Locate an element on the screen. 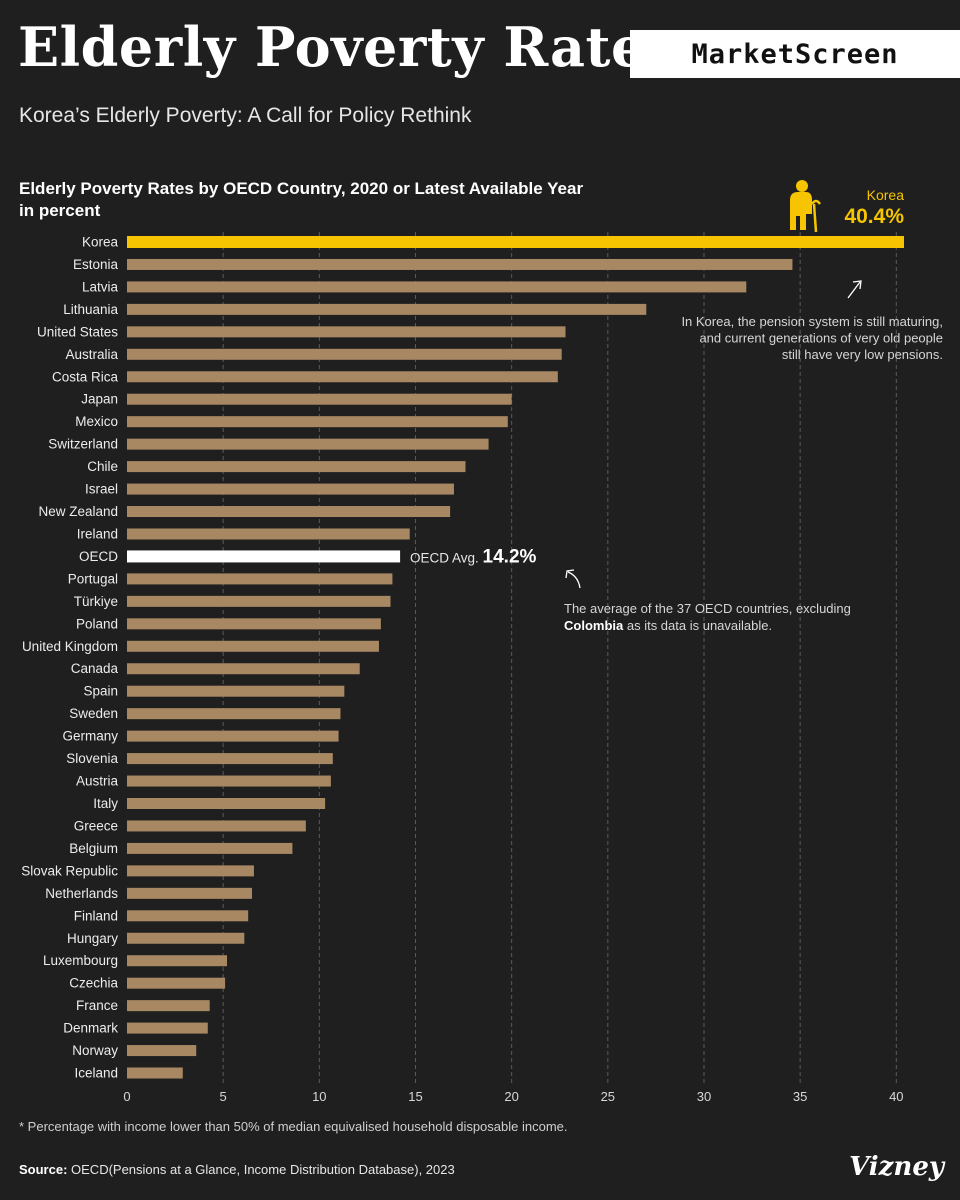 The height and width of the screenshot is (1200, 960). bar-belgium is located at coordinates (210, 848).